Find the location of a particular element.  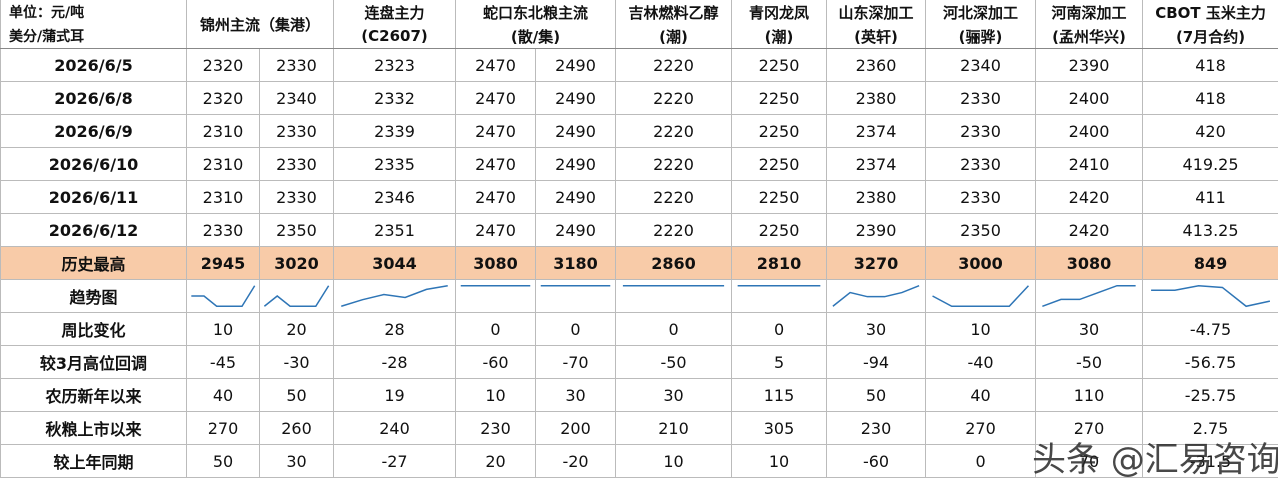

column-header: 河北深加工 is located at coordinates (981, 12).